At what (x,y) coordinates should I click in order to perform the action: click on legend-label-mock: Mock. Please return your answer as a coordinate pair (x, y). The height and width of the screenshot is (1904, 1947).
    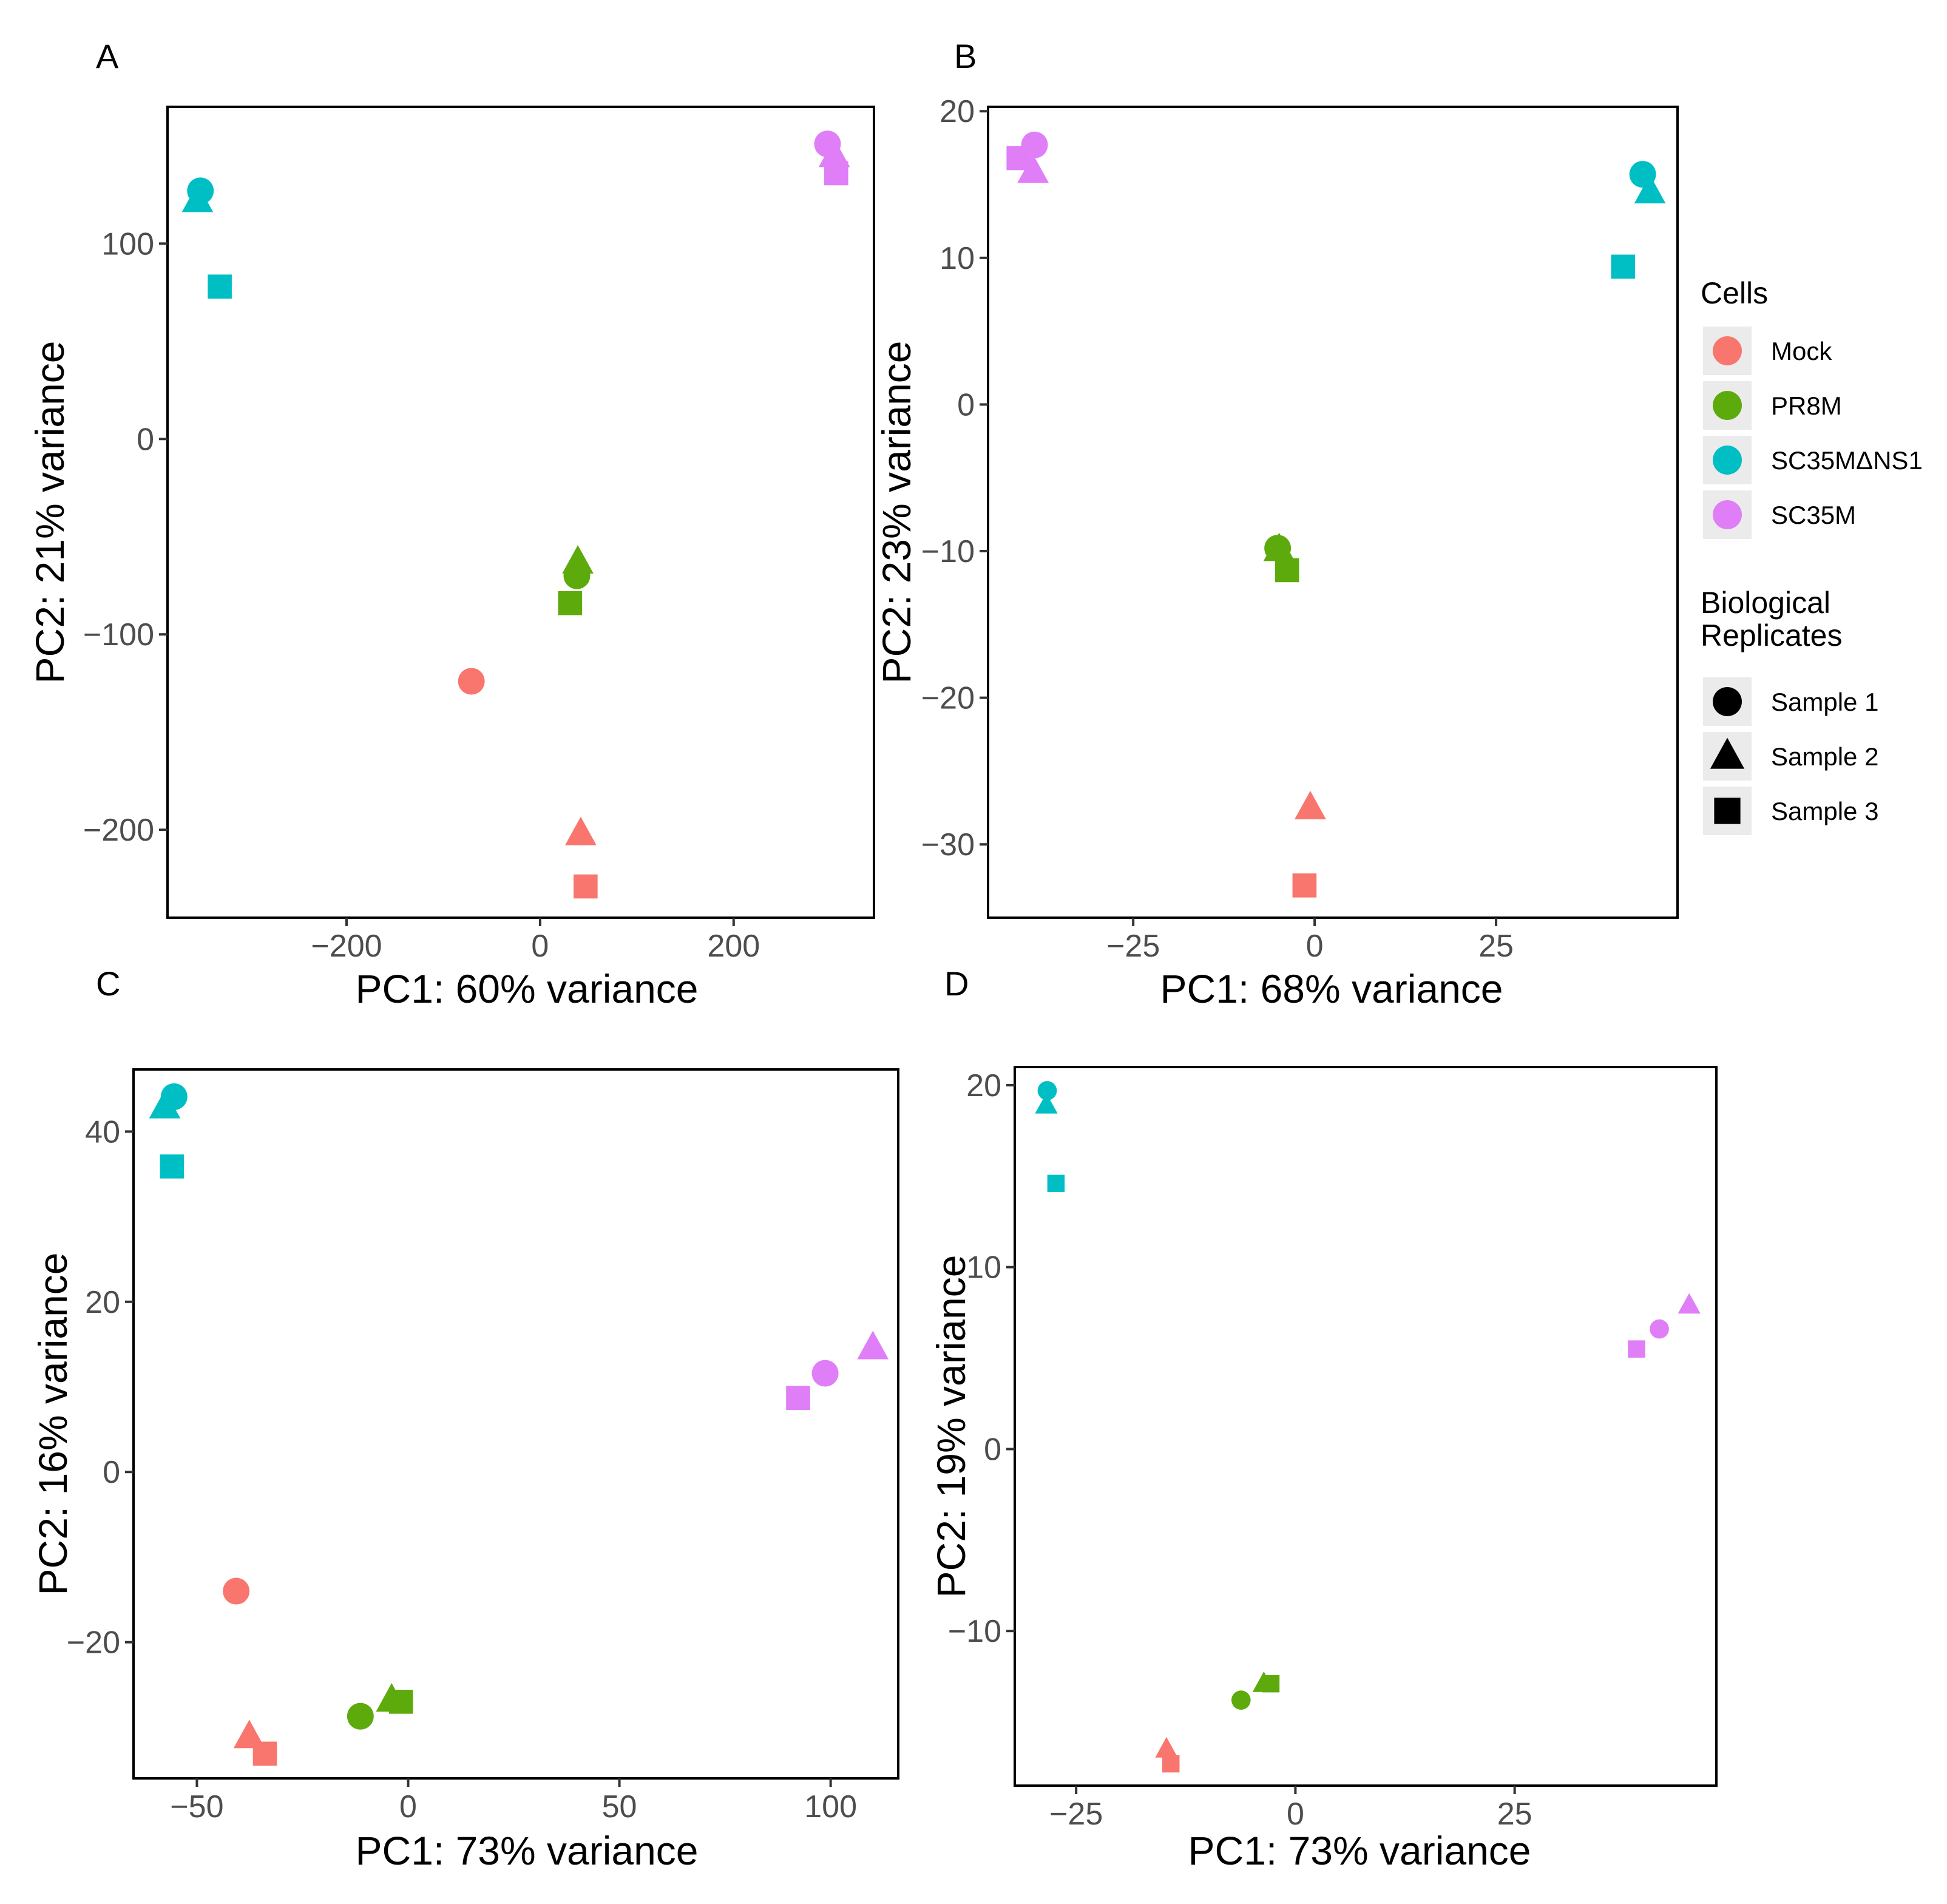
    Looking at the image, I should click on (1801, 351).